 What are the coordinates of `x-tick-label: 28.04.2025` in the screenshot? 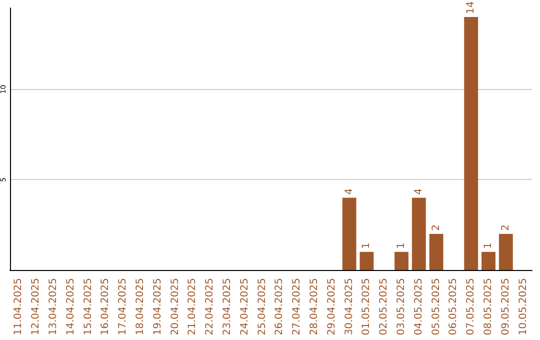 It's located at (314, 307).